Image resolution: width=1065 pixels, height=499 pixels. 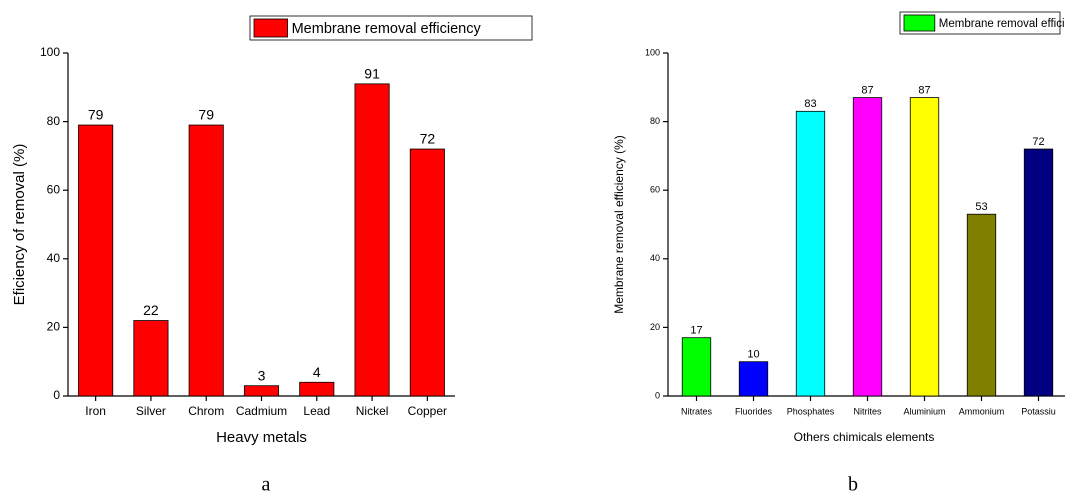 I want to click on x-tick-label: Nickel, so click(x=372, y=411).